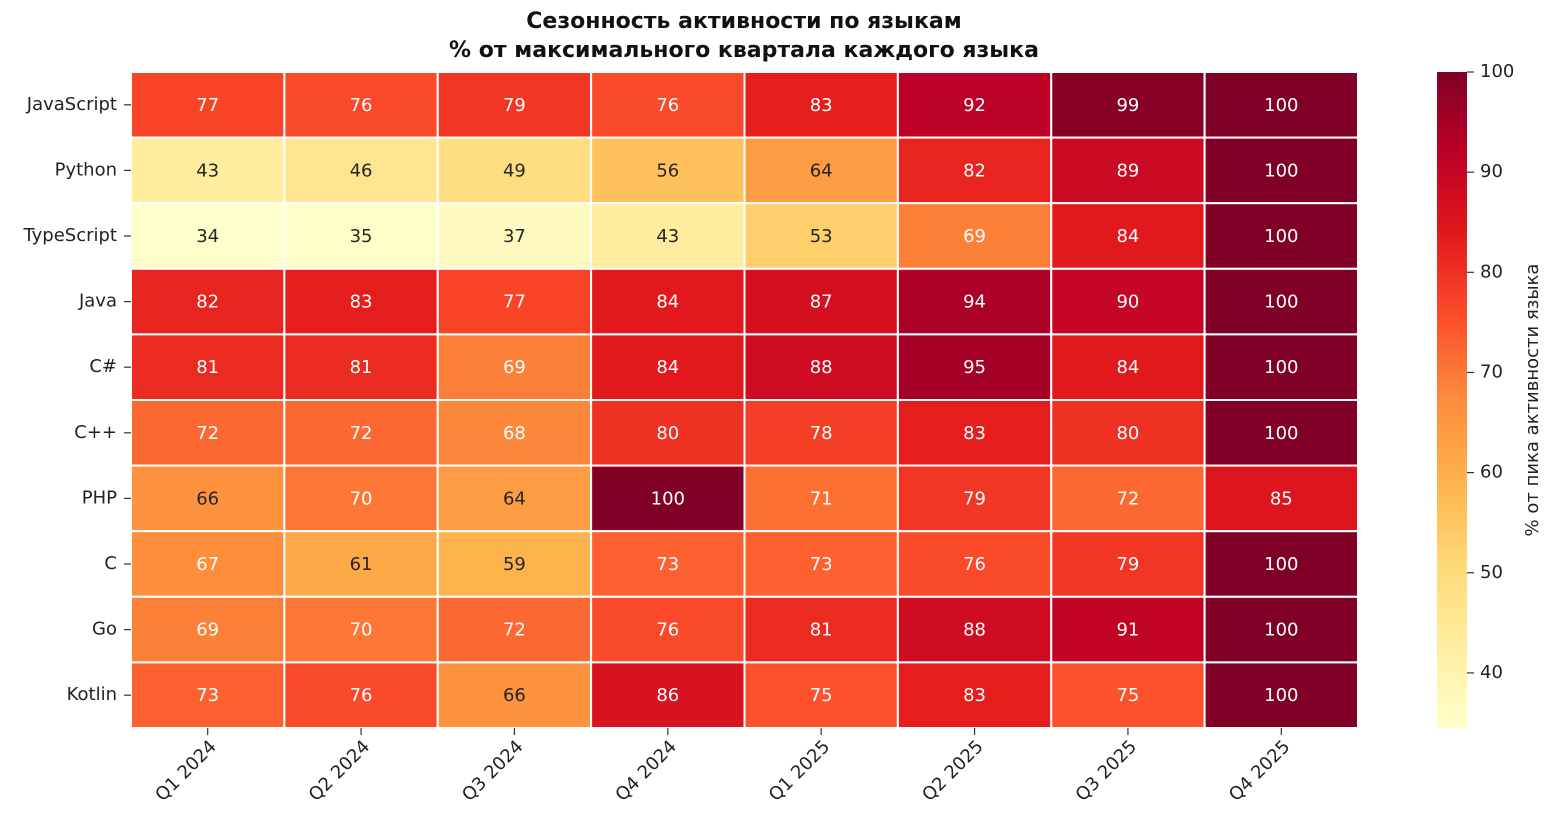 Image resolution: width=1560 pixels, height=829 pixels. What do you see at coordinates (207, 433) in the screenshot?
I see `cell-label: 72` at bounding box center [207, 433].